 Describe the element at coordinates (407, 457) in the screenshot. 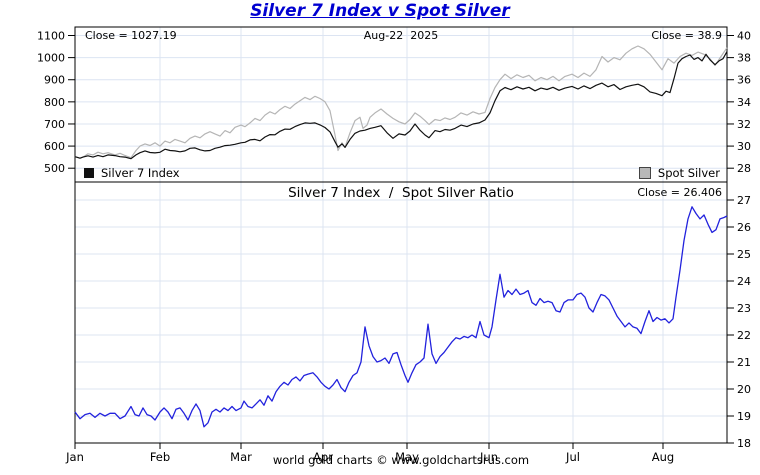

I see `month-axis-label: May` at that location.